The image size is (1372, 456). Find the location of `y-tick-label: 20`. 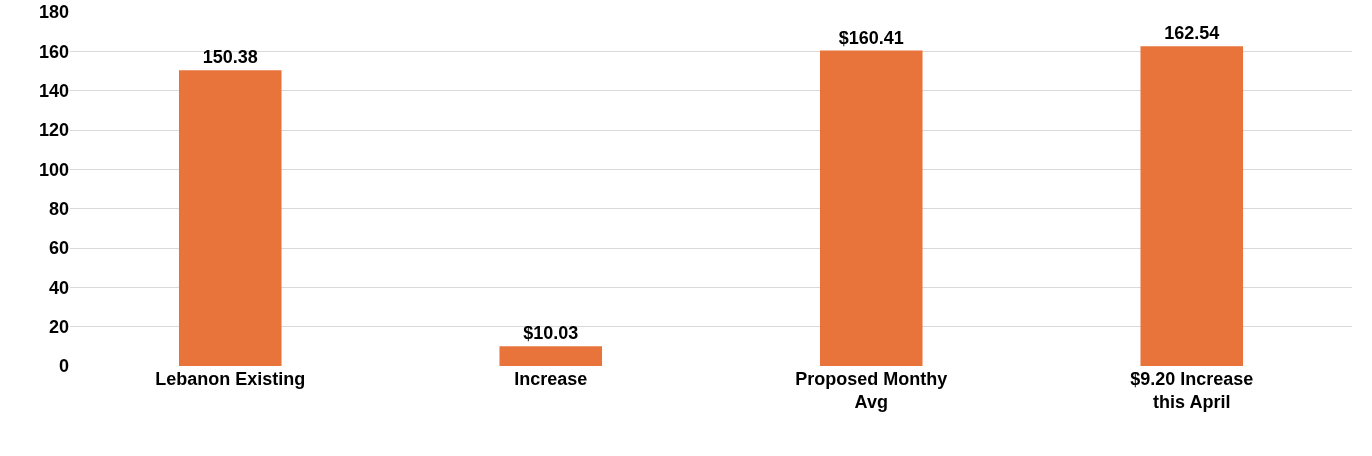

y-tick-label: 20 is located at coordinates (58, 326).